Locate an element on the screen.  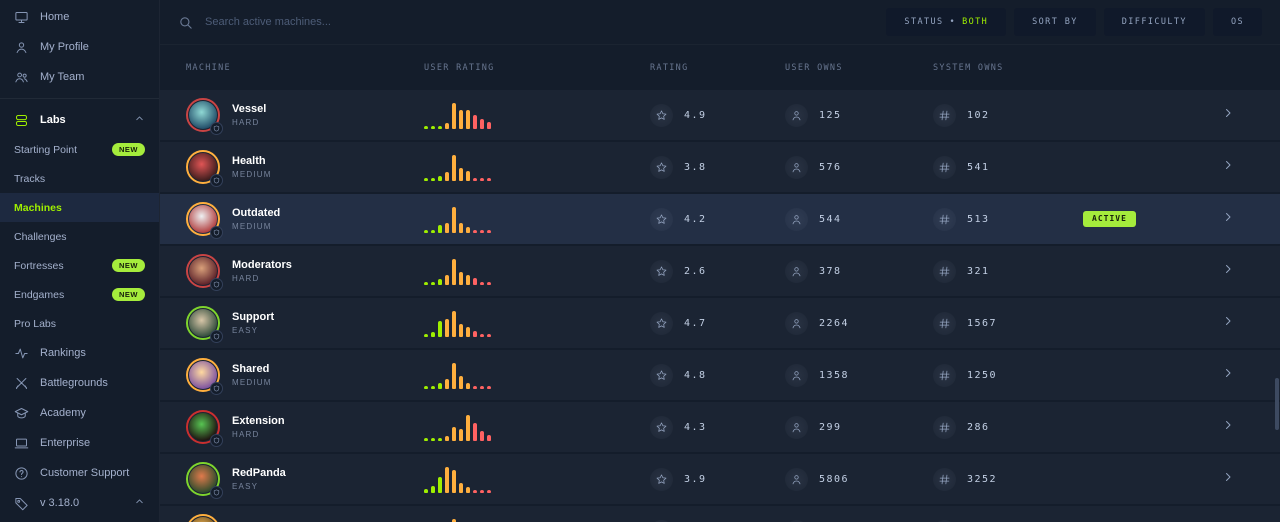
user-owns-cell: 378 is located at coordinates (859, 271).